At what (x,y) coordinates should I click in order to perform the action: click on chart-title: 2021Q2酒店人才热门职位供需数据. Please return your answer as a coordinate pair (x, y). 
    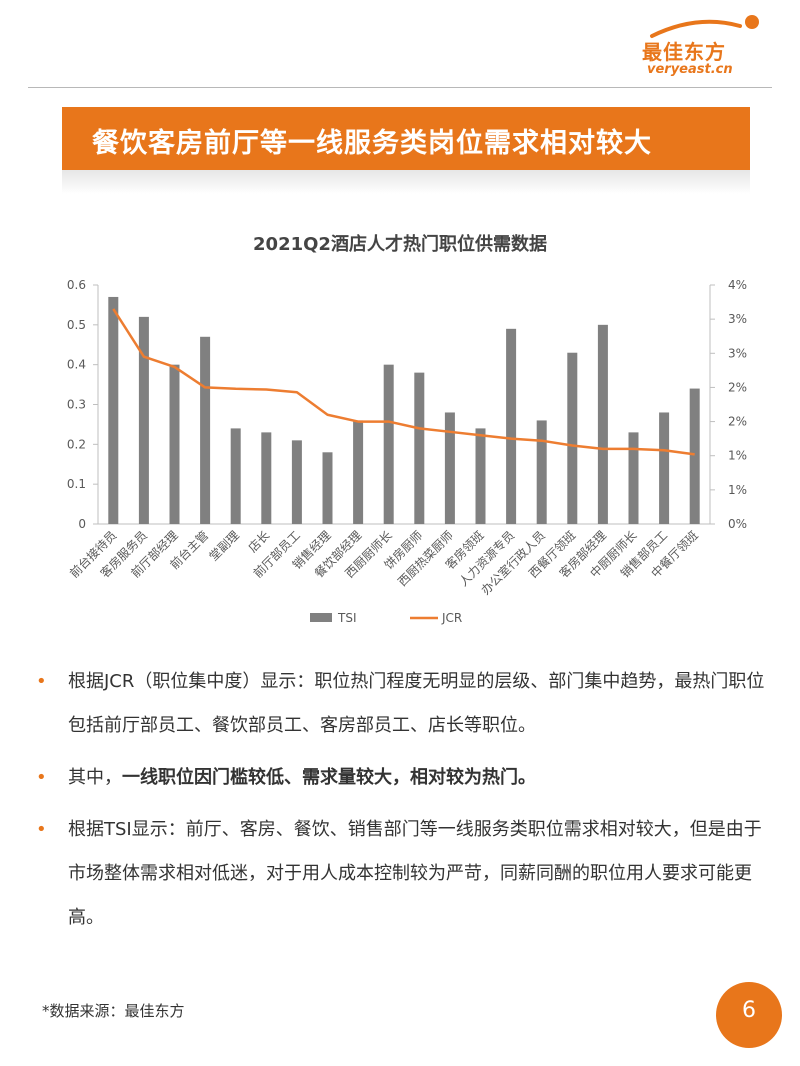
    Looking at the image, I should click on (400, 244).